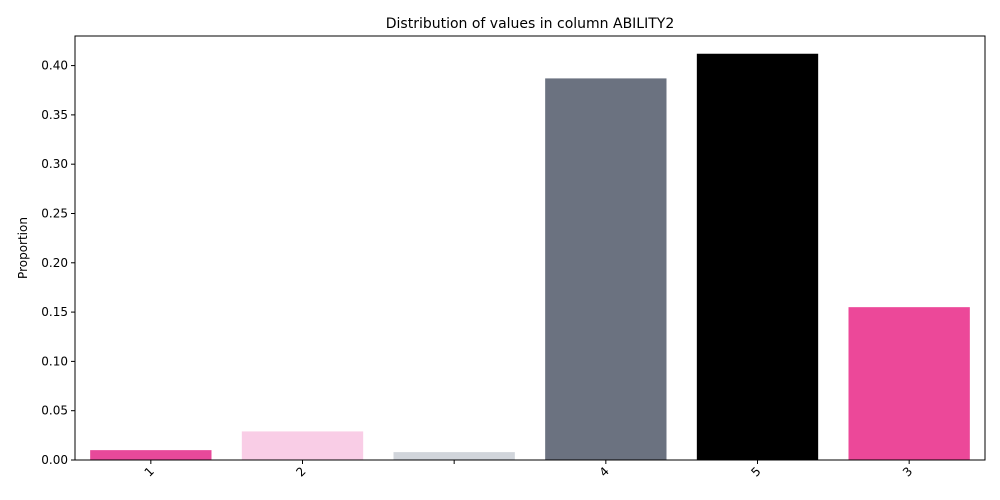 Image resolution: width=1000 pixels, height=500 pixels. I want to click on y-tick-label-4: 0.20, so click(54, 263).